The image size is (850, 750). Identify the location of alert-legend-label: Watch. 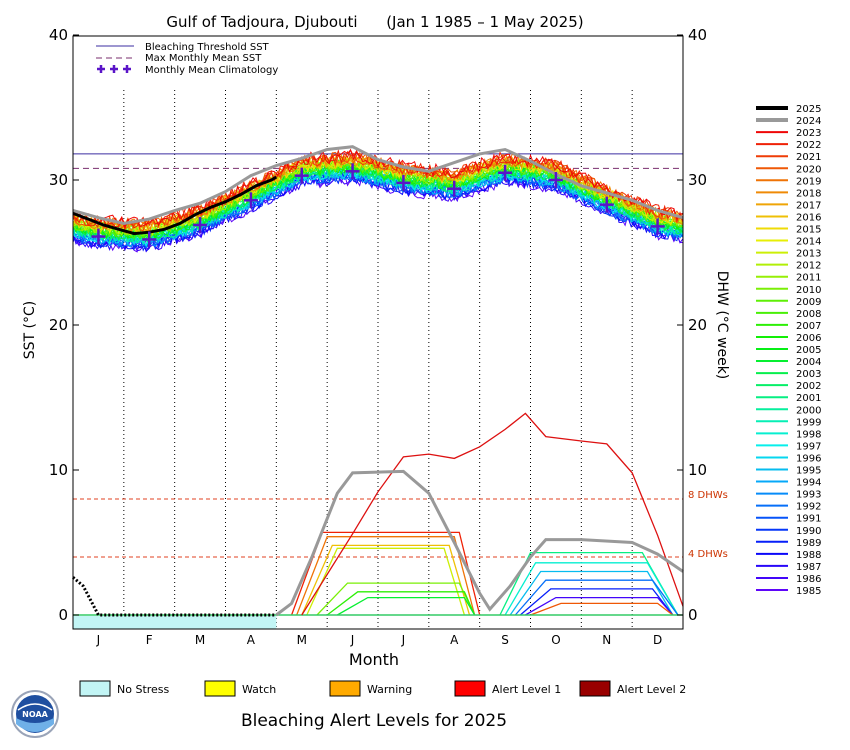
(259, 689).